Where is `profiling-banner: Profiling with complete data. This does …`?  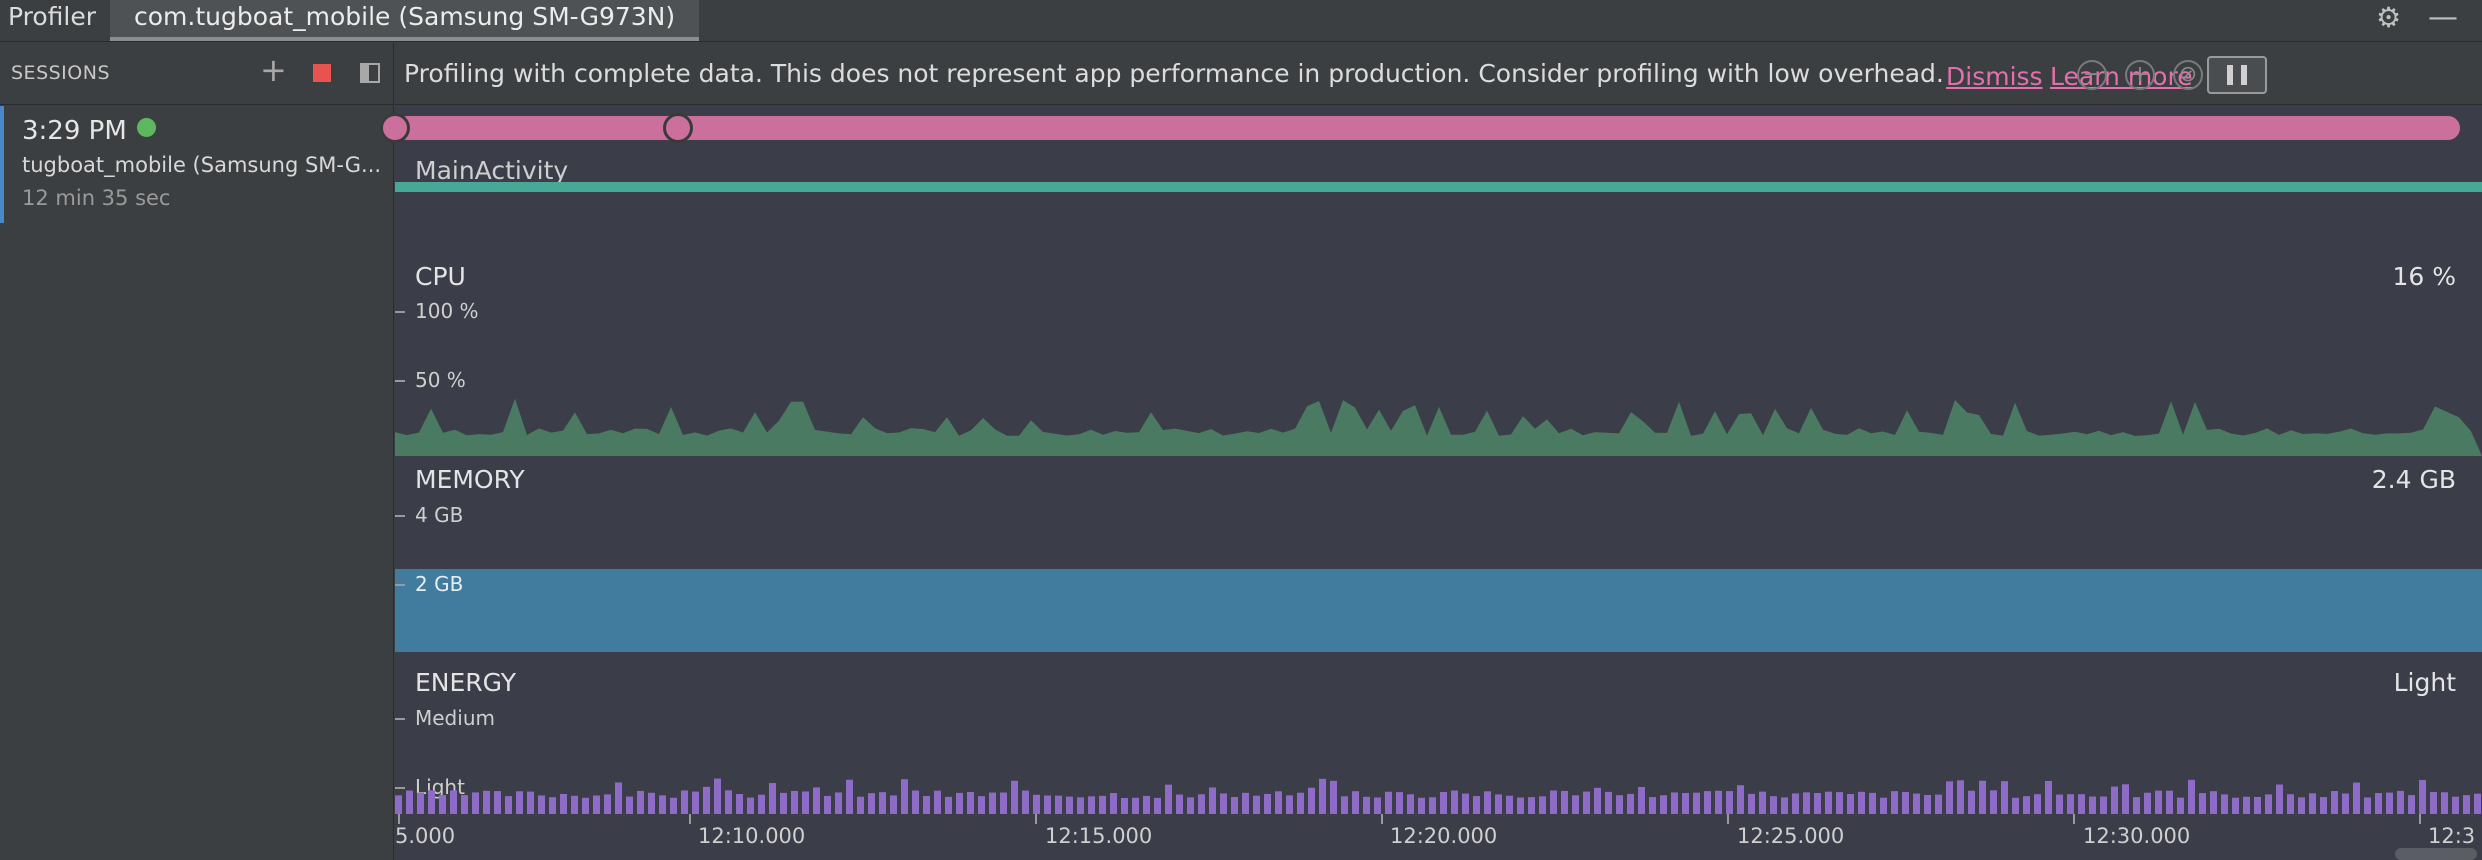
profiling-banner: Profiling with complete data. This does … is located at coordinates (1438, 74).